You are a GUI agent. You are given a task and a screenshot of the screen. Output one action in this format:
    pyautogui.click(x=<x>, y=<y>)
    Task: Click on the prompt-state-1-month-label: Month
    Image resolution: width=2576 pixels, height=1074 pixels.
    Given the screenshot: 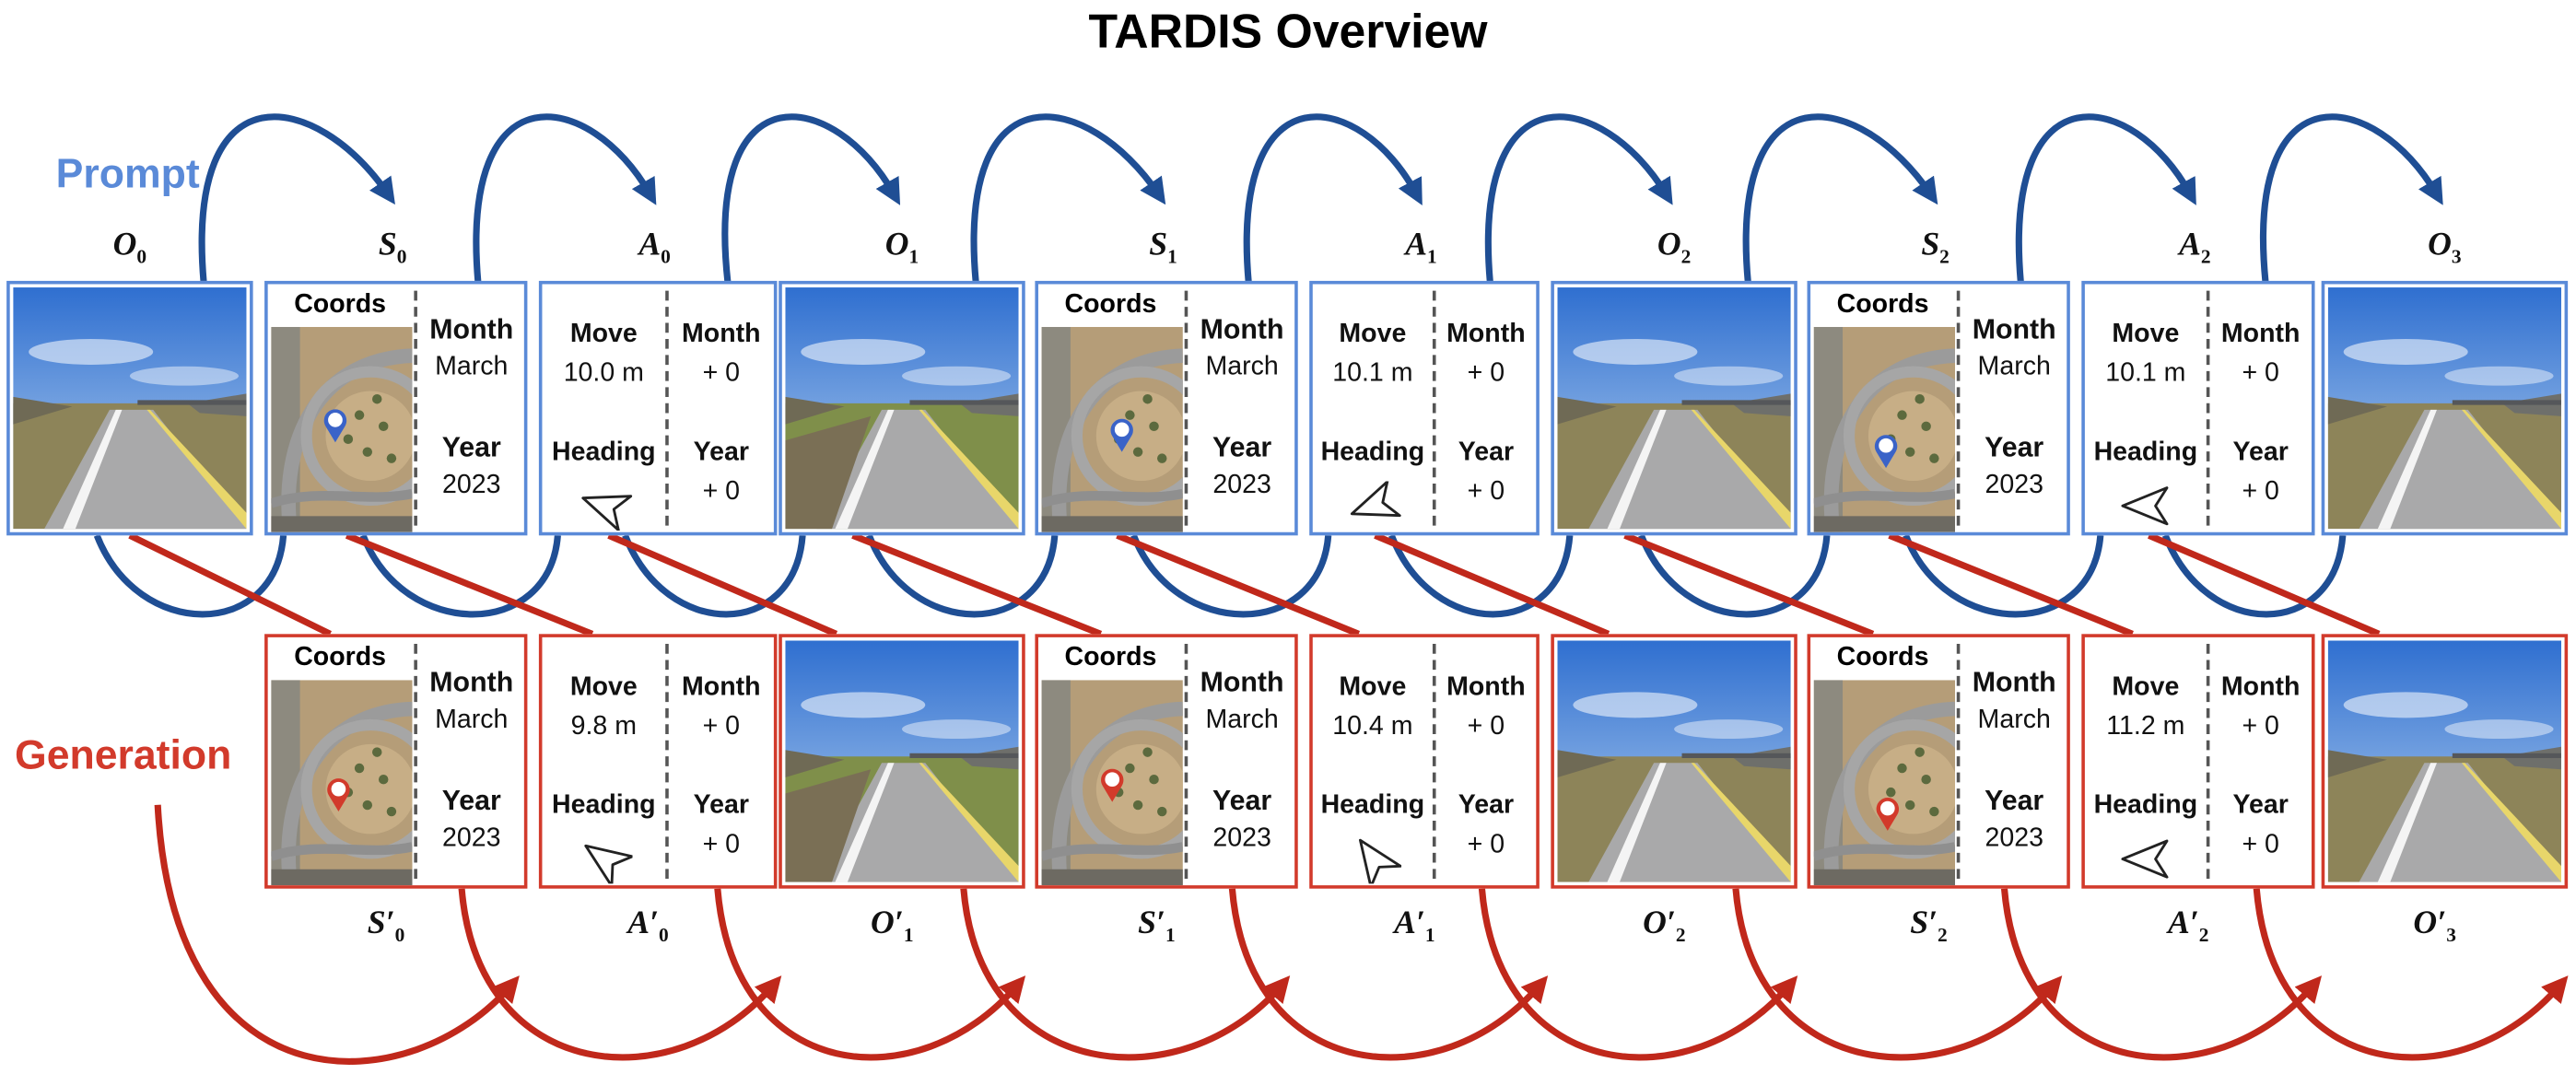 What is the action you would take?
    pyautogui.click(x=1242, y=329)
    